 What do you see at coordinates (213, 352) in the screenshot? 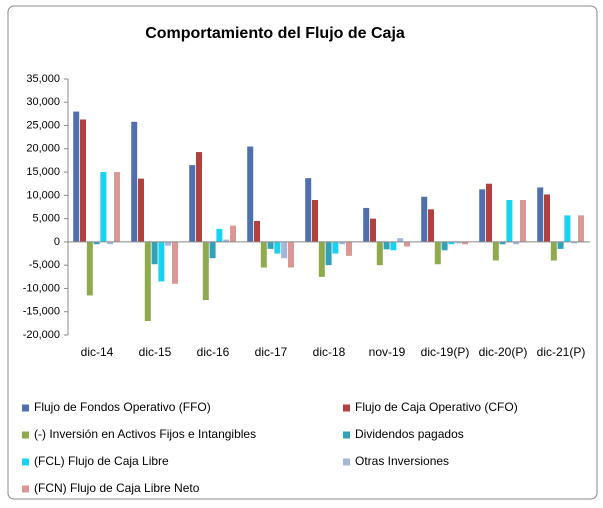
I see `x-tick-label: dic-16` at bounding box center [213, 352].